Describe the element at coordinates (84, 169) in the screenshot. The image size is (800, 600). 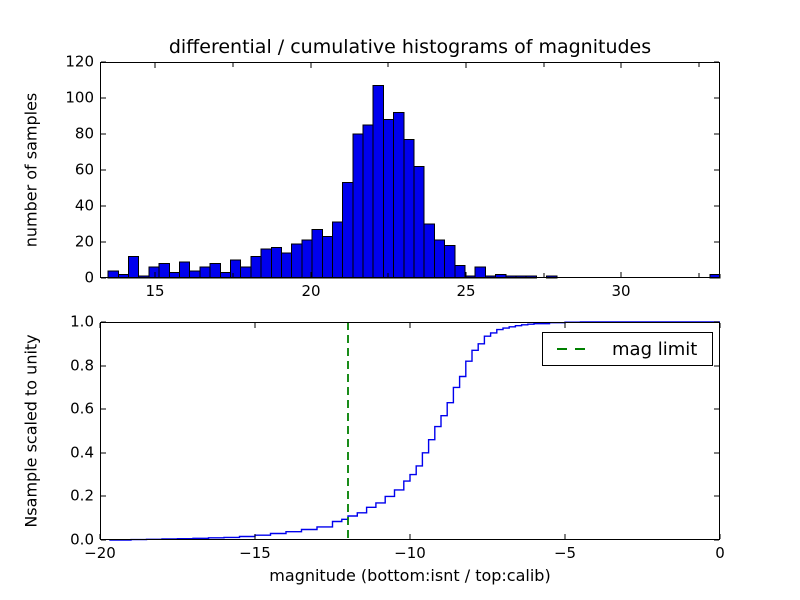
I see `y-tick-label: 60` at that location.